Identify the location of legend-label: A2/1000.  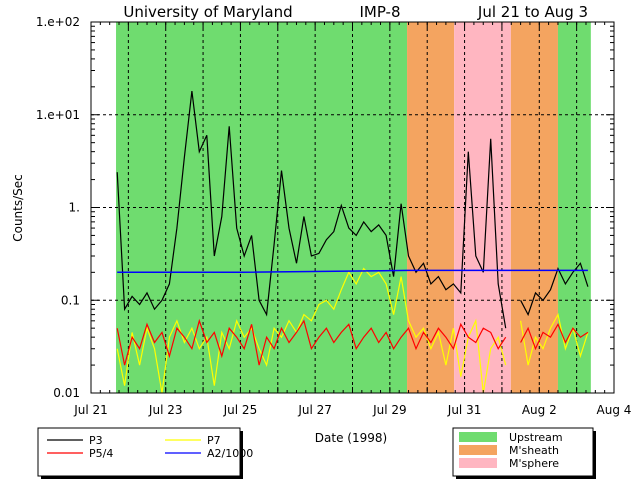
(230, 453).